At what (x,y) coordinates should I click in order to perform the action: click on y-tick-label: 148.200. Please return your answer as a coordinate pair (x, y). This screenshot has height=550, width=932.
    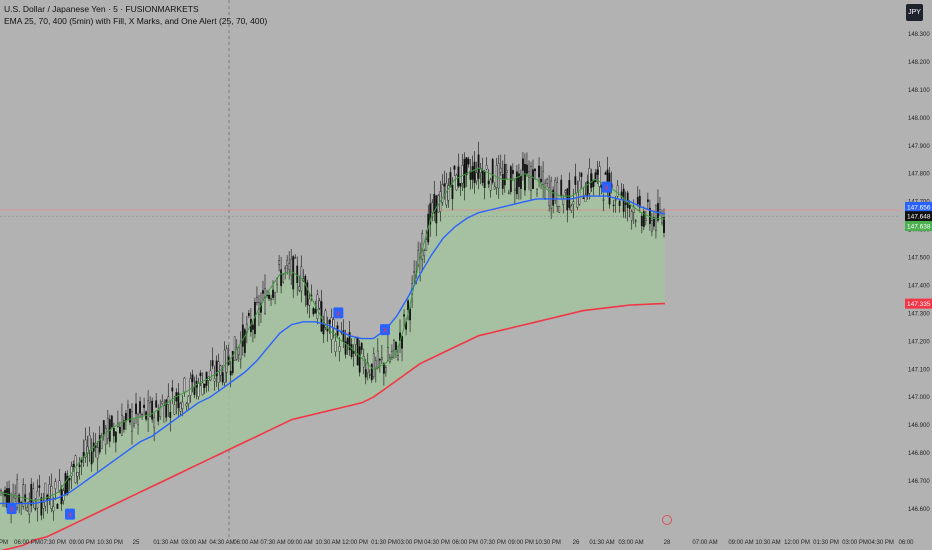
    Looking at the image, I should click on (919, 63).